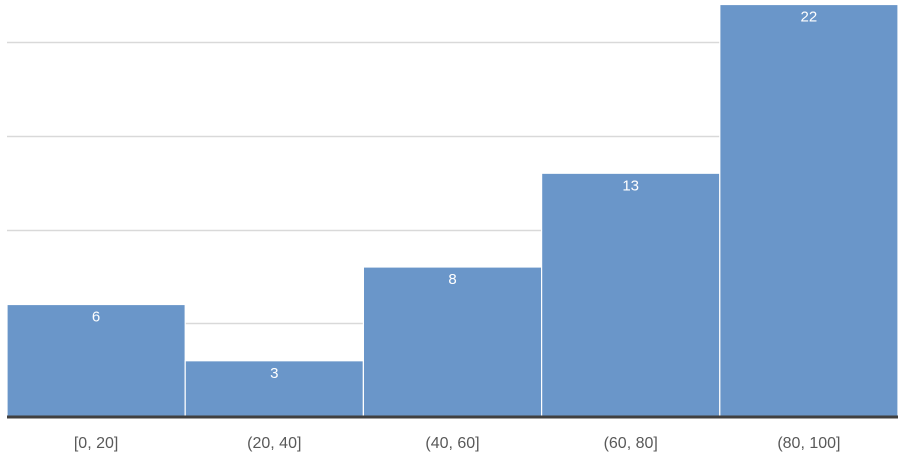 The height and width of the screenshot is (453, 898). Describe the element at coordinates (274, 443) in the screenshot. I see `x-tick-label-1: (20, 40]` at that location.